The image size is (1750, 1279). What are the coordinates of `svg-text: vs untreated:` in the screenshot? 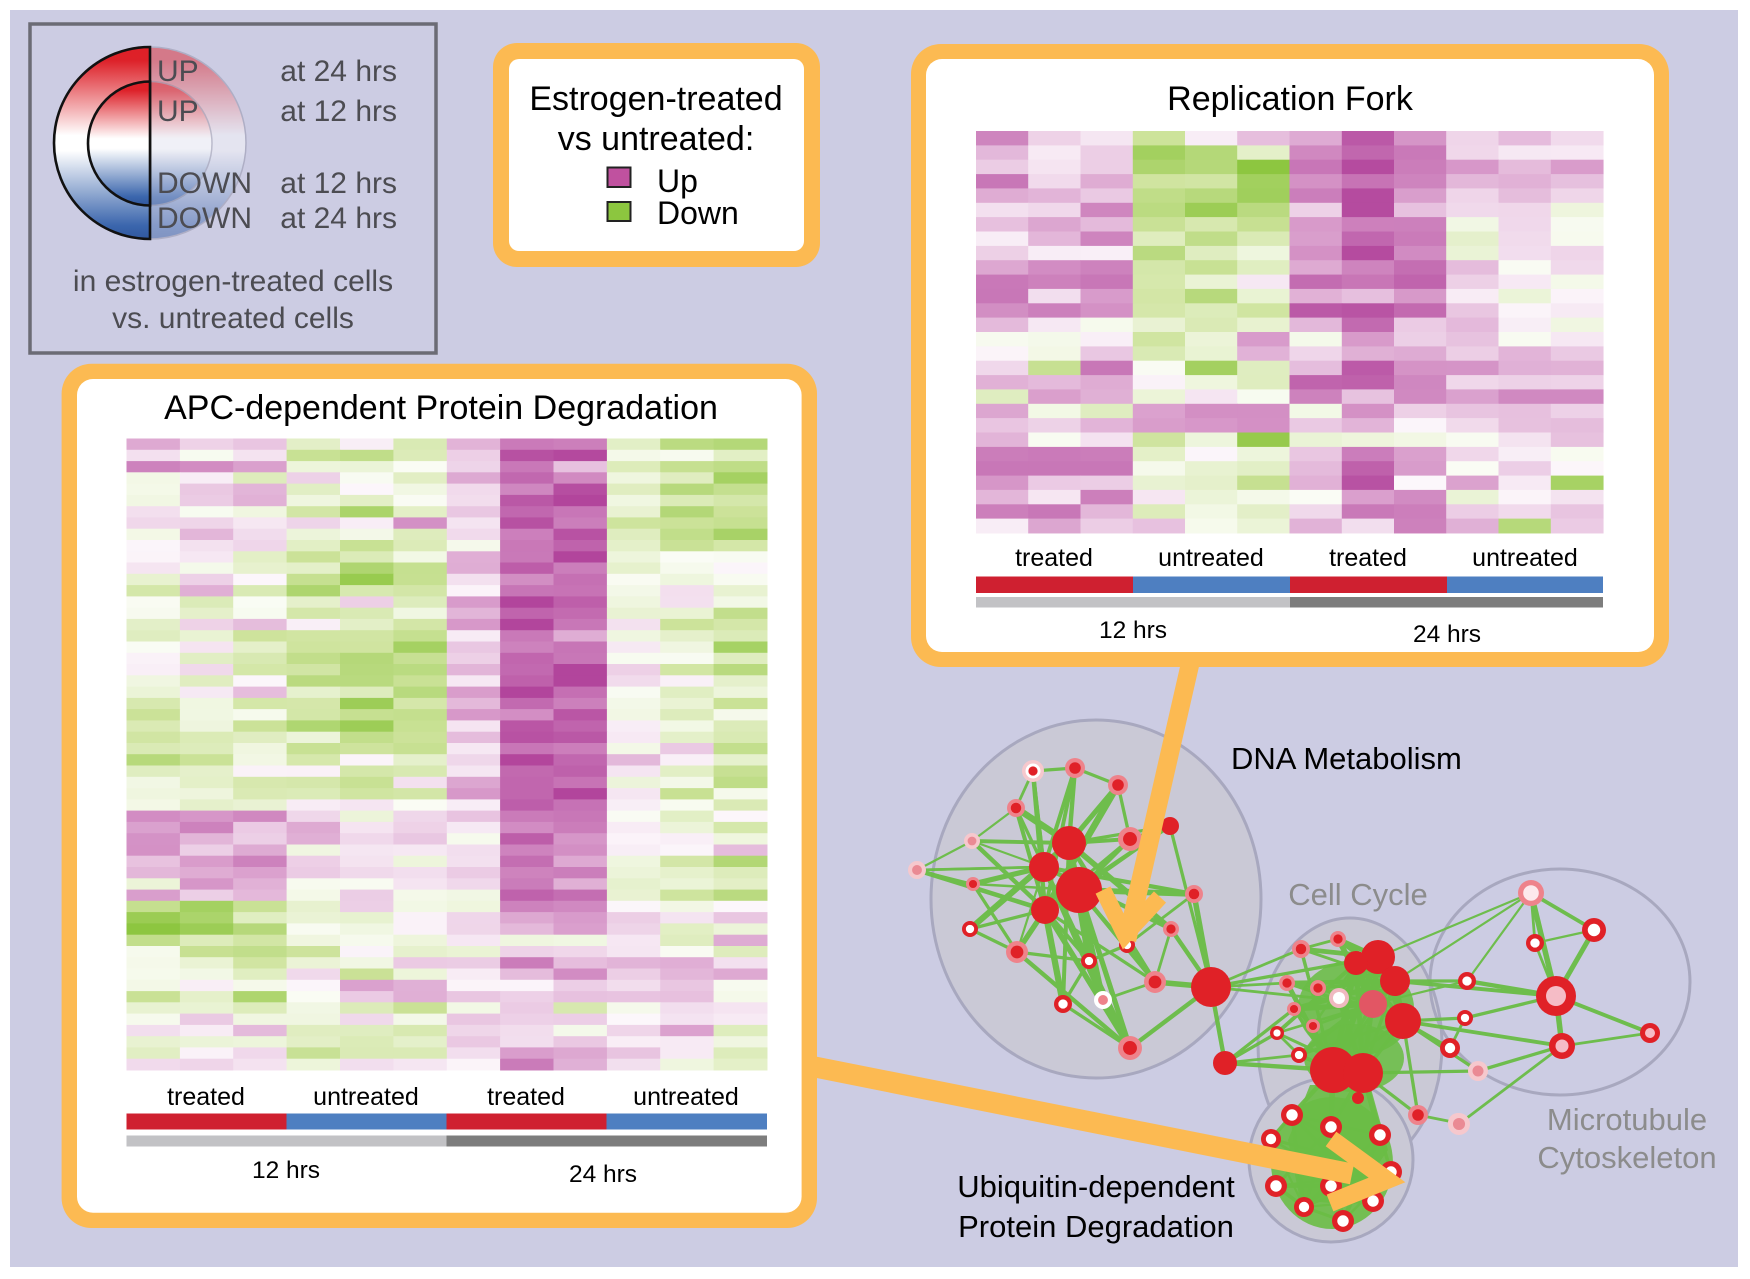 It's located at (656, 139).